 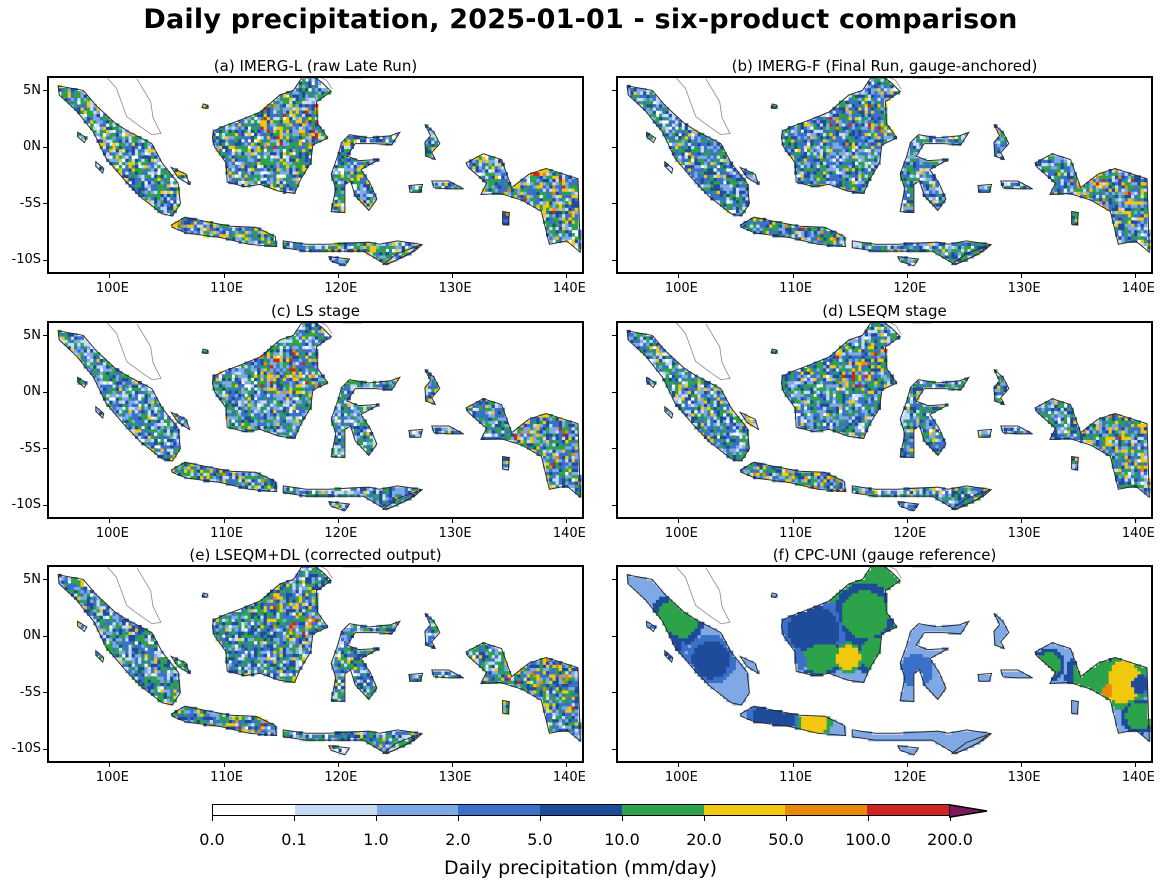 I want to click on panel-title-b: (b) IMERG-F (Final Run, gauge-anchored), so click(x=884, y=66).